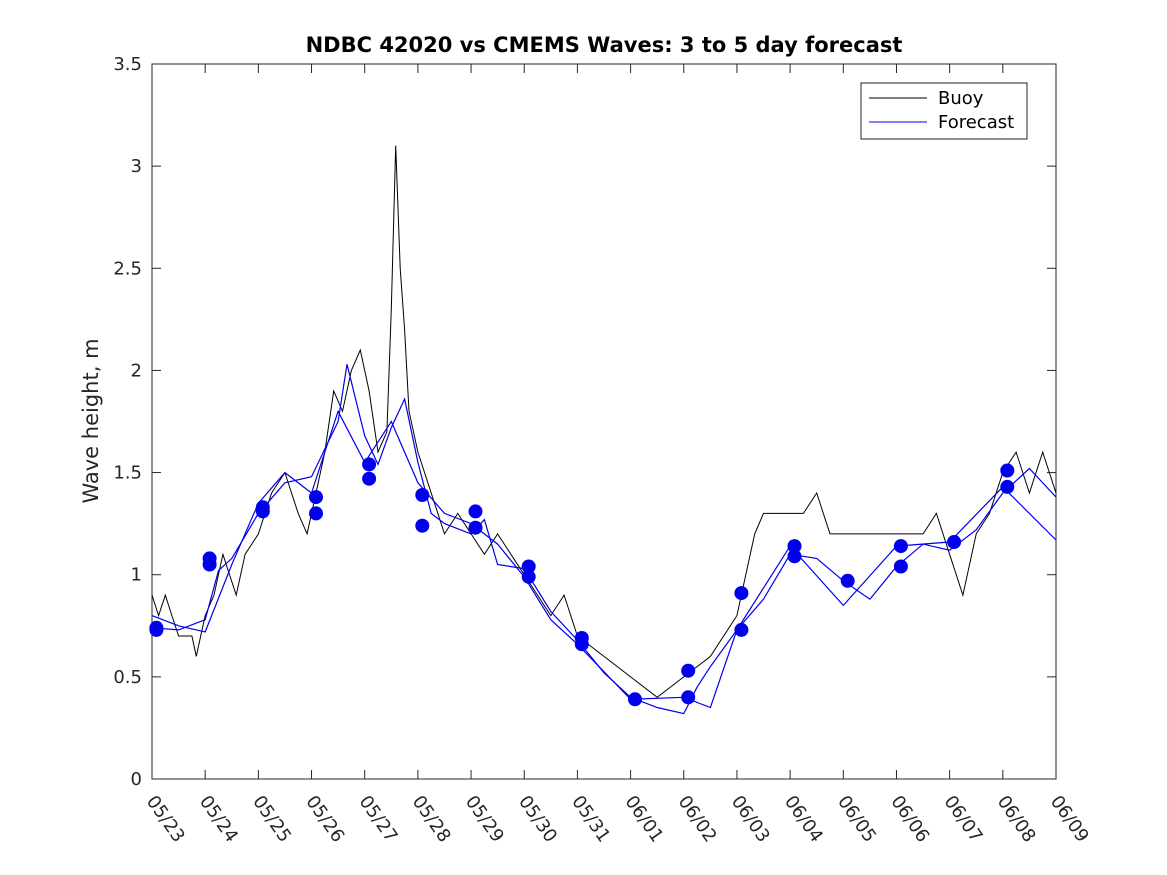 The height and width of the screenshot is (875, 1167). I want to click on y-tick-label: 3, so click(136, 166).